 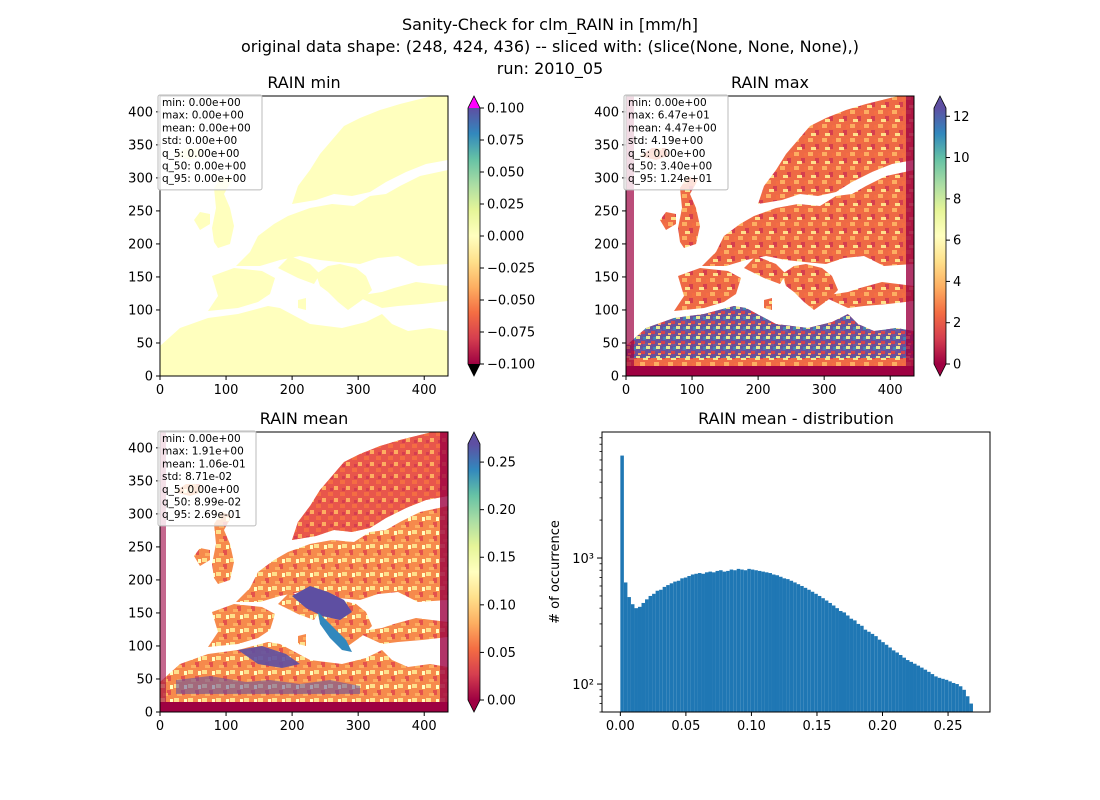 I want to click on stats-line: q_50: 0.00e+00, so click(x=204, y=167).